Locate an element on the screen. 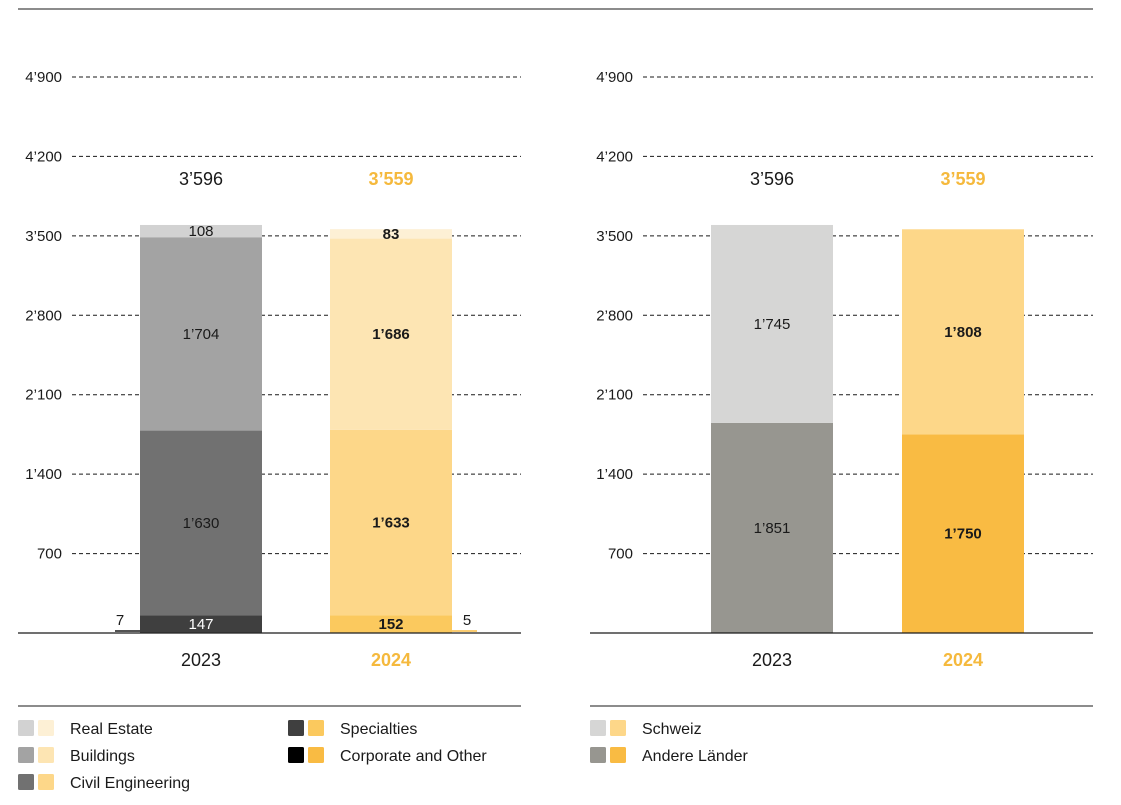  legend-label: Real Estate is located at coordinates (111, 729).